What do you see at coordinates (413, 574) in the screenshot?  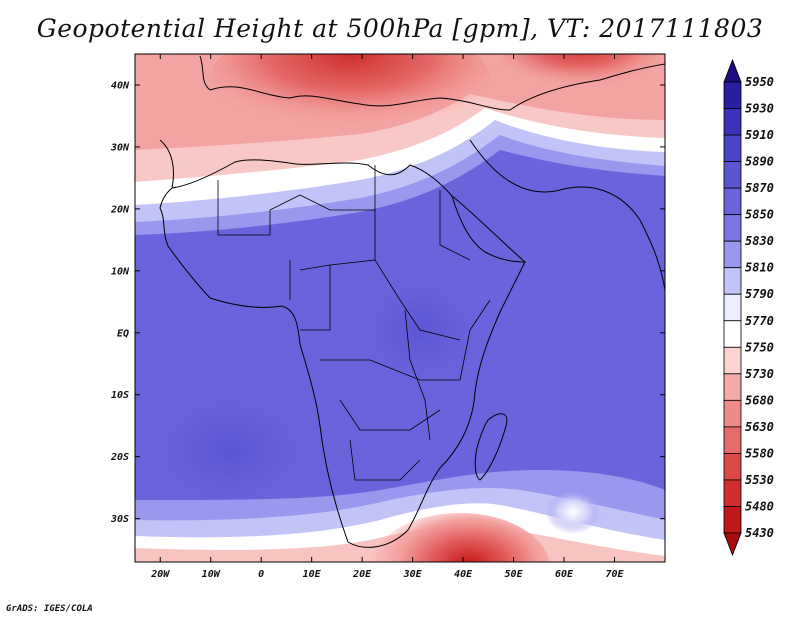 I see `lon-tick-label: 30E` at bounding box center [413, 574].